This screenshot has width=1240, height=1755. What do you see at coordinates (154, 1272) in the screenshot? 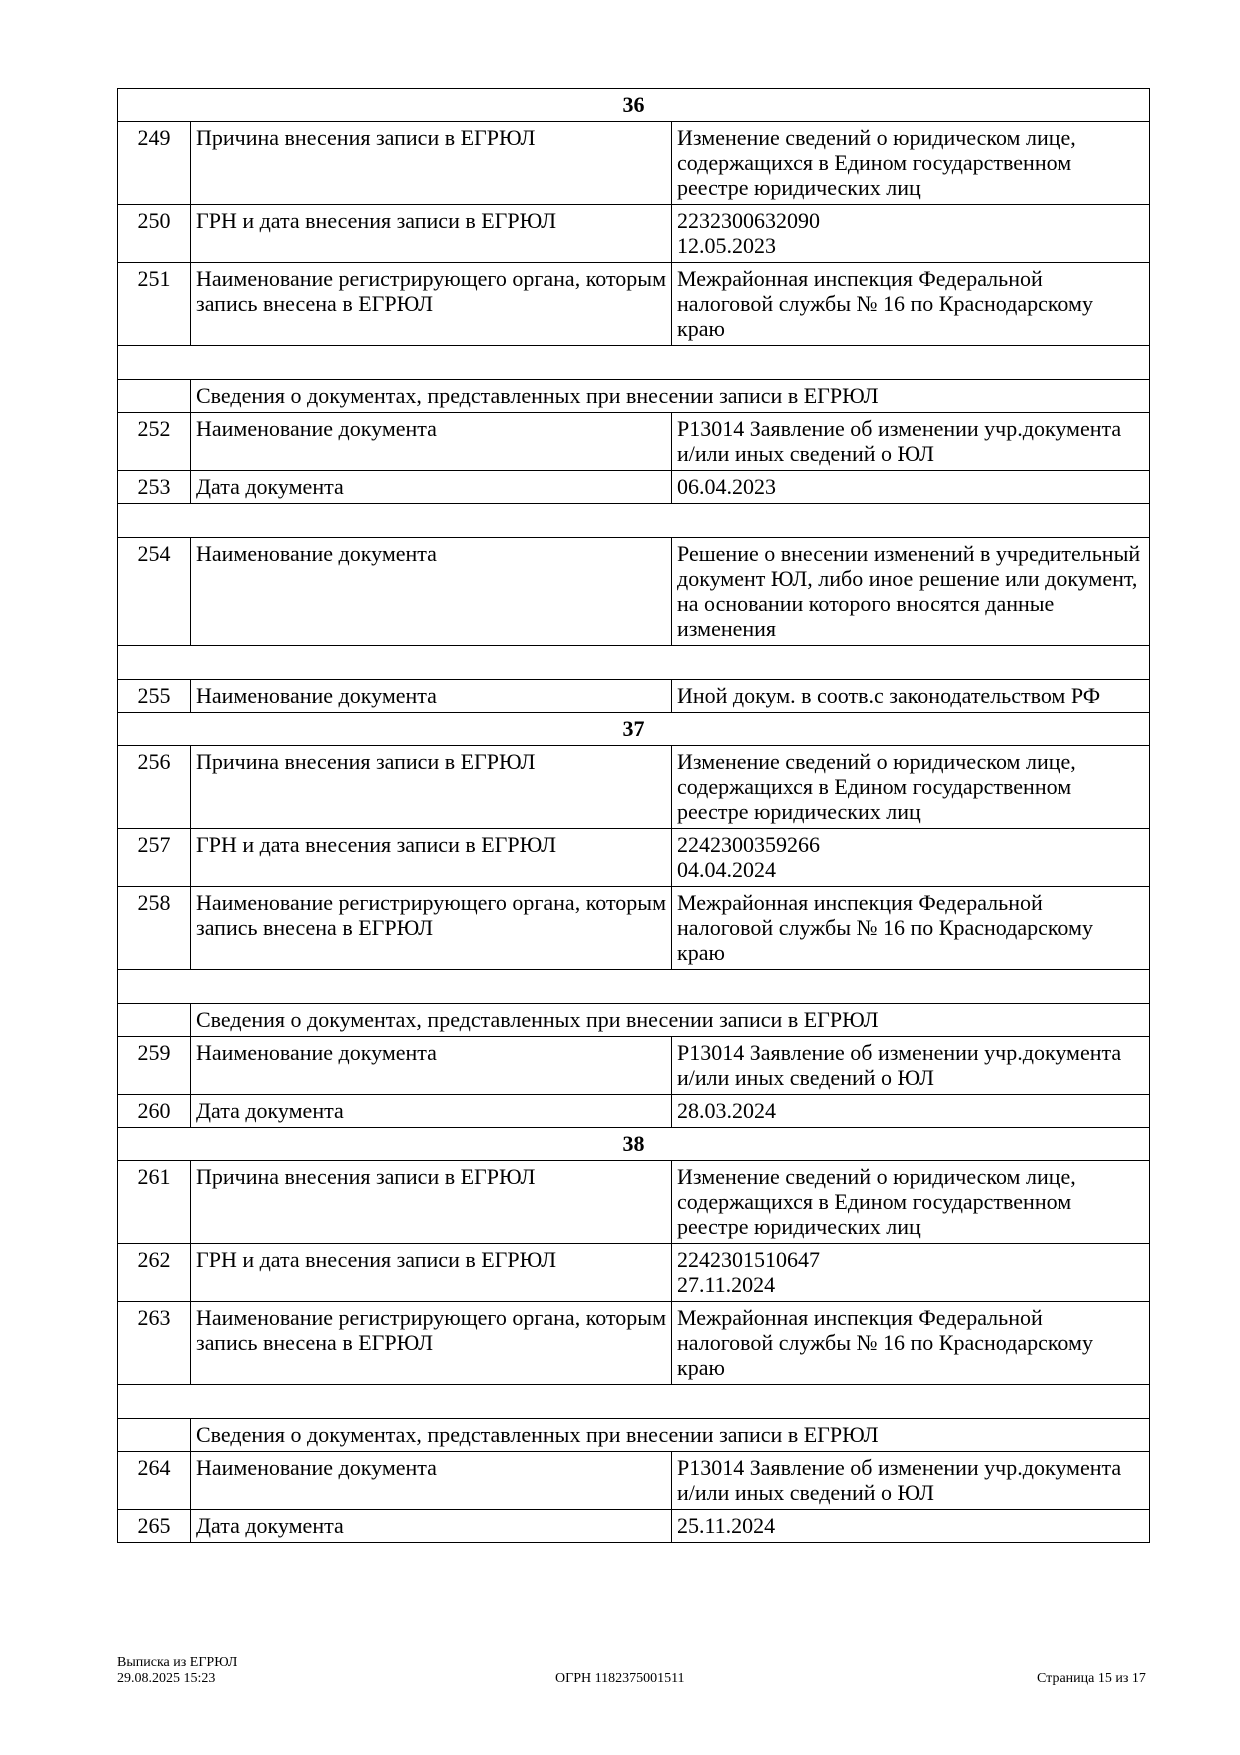
I see `row-number: 262` at bounding box center [154, 1272].